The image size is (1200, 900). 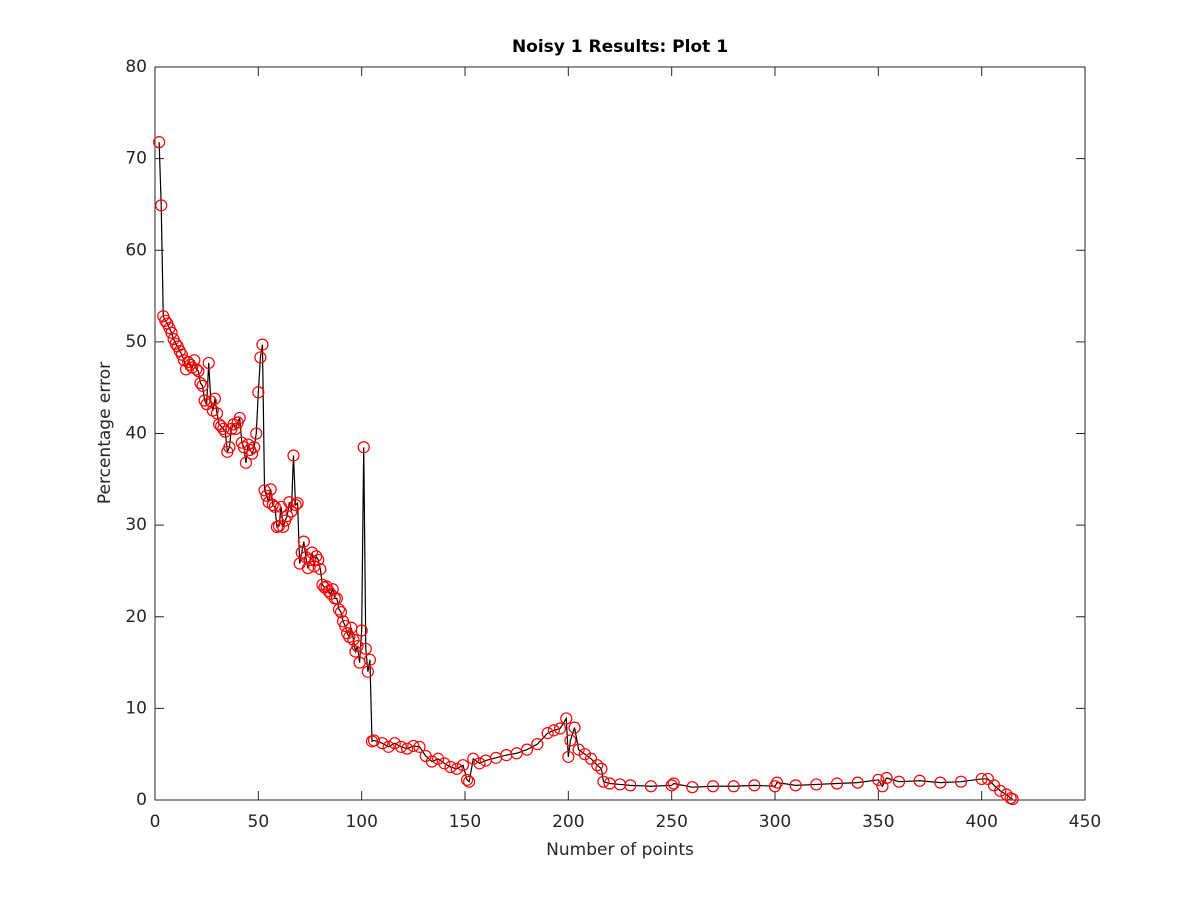 What do you see at coordinates (259, 822) in the screenshot?
I see `x-tick-label: 50` at bounding box center [259, 822].